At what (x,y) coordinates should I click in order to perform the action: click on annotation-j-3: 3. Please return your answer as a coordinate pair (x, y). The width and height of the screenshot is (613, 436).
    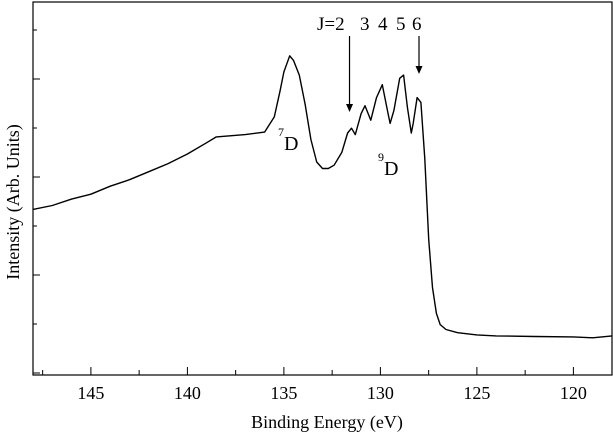
    Looking at the image, I should click on (365, 24).